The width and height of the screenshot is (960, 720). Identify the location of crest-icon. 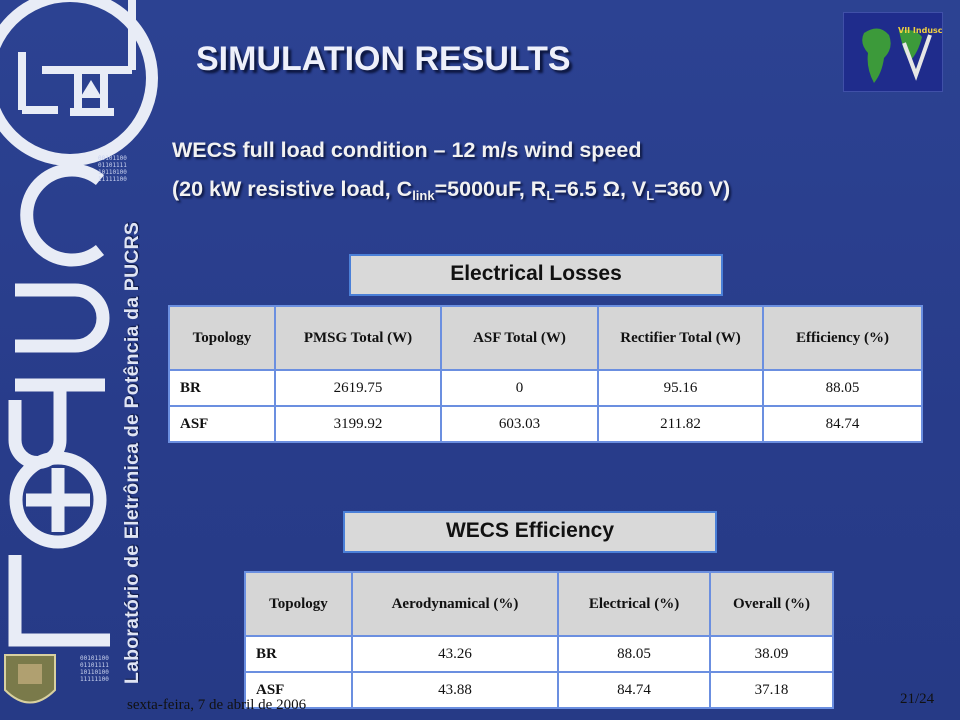
(30, 679).